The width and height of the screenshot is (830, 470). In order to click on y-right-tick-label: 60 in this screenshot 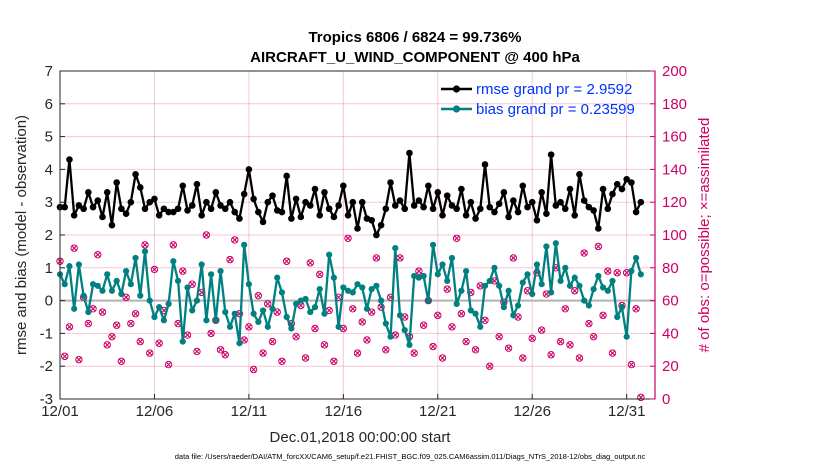, I will do `click(670, 301)`.